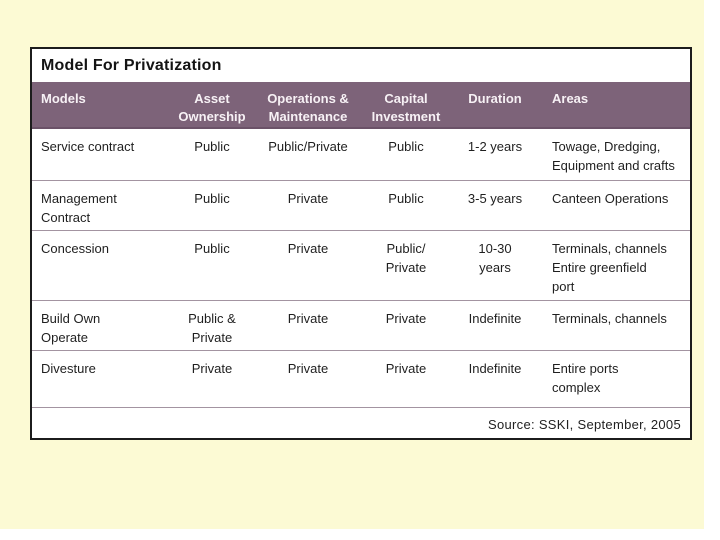 Image resolution: width=720 pixels, height=540 pixels. Describe the element at coordinates (101, 265) in the screenshot. I see `cell-model: Concession` at that location.